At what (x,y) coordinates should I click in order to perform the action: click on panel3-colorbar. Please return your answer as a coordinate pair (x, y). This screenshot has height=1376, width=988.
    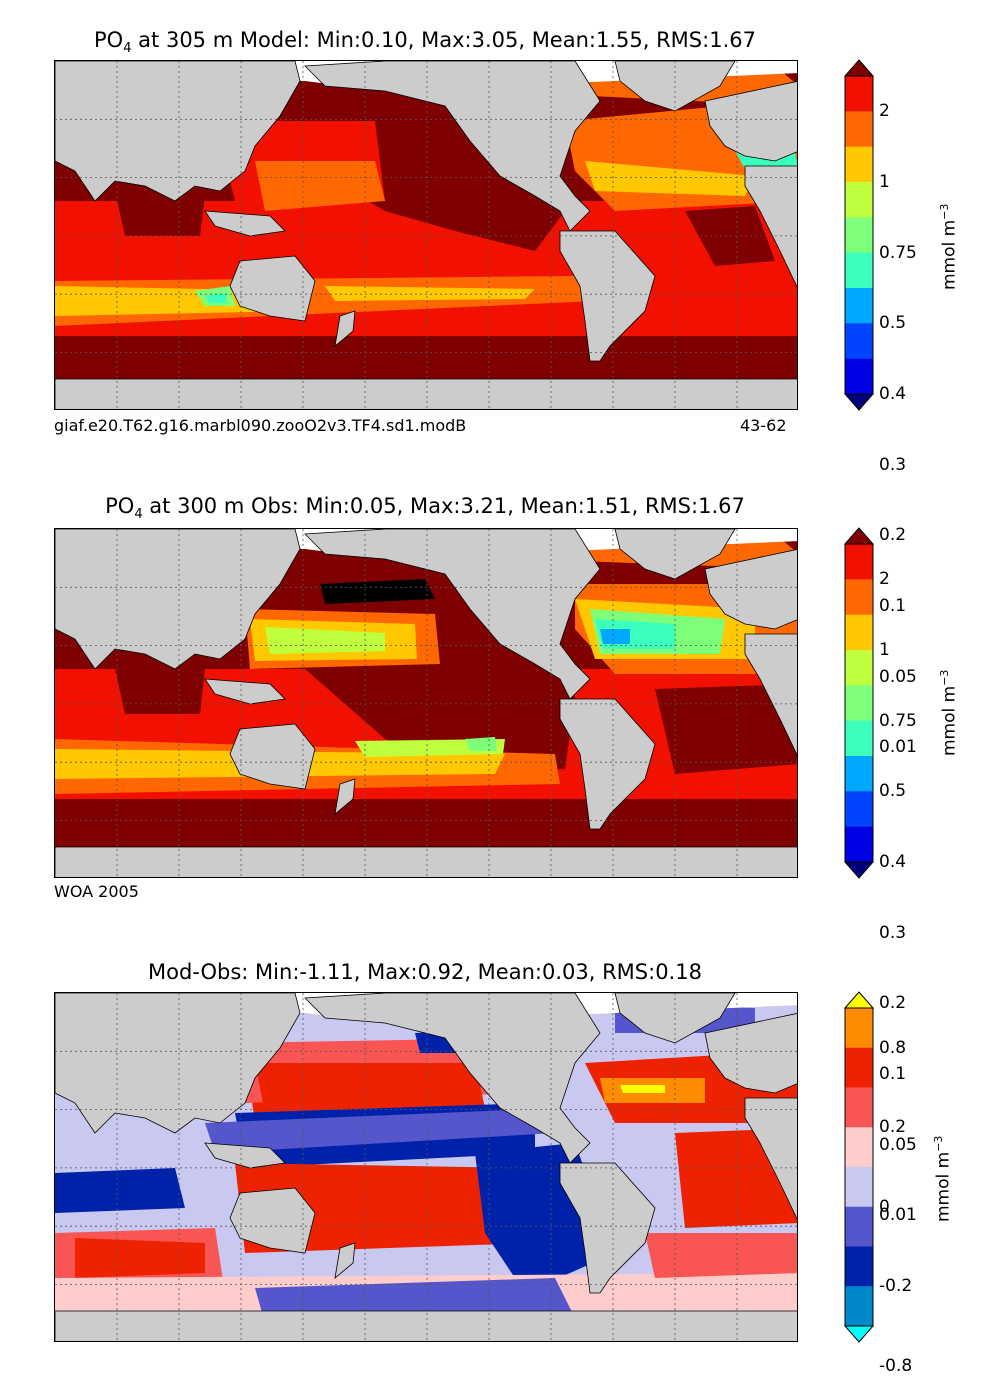
    Looking at the image, I should click on (859, 1167).